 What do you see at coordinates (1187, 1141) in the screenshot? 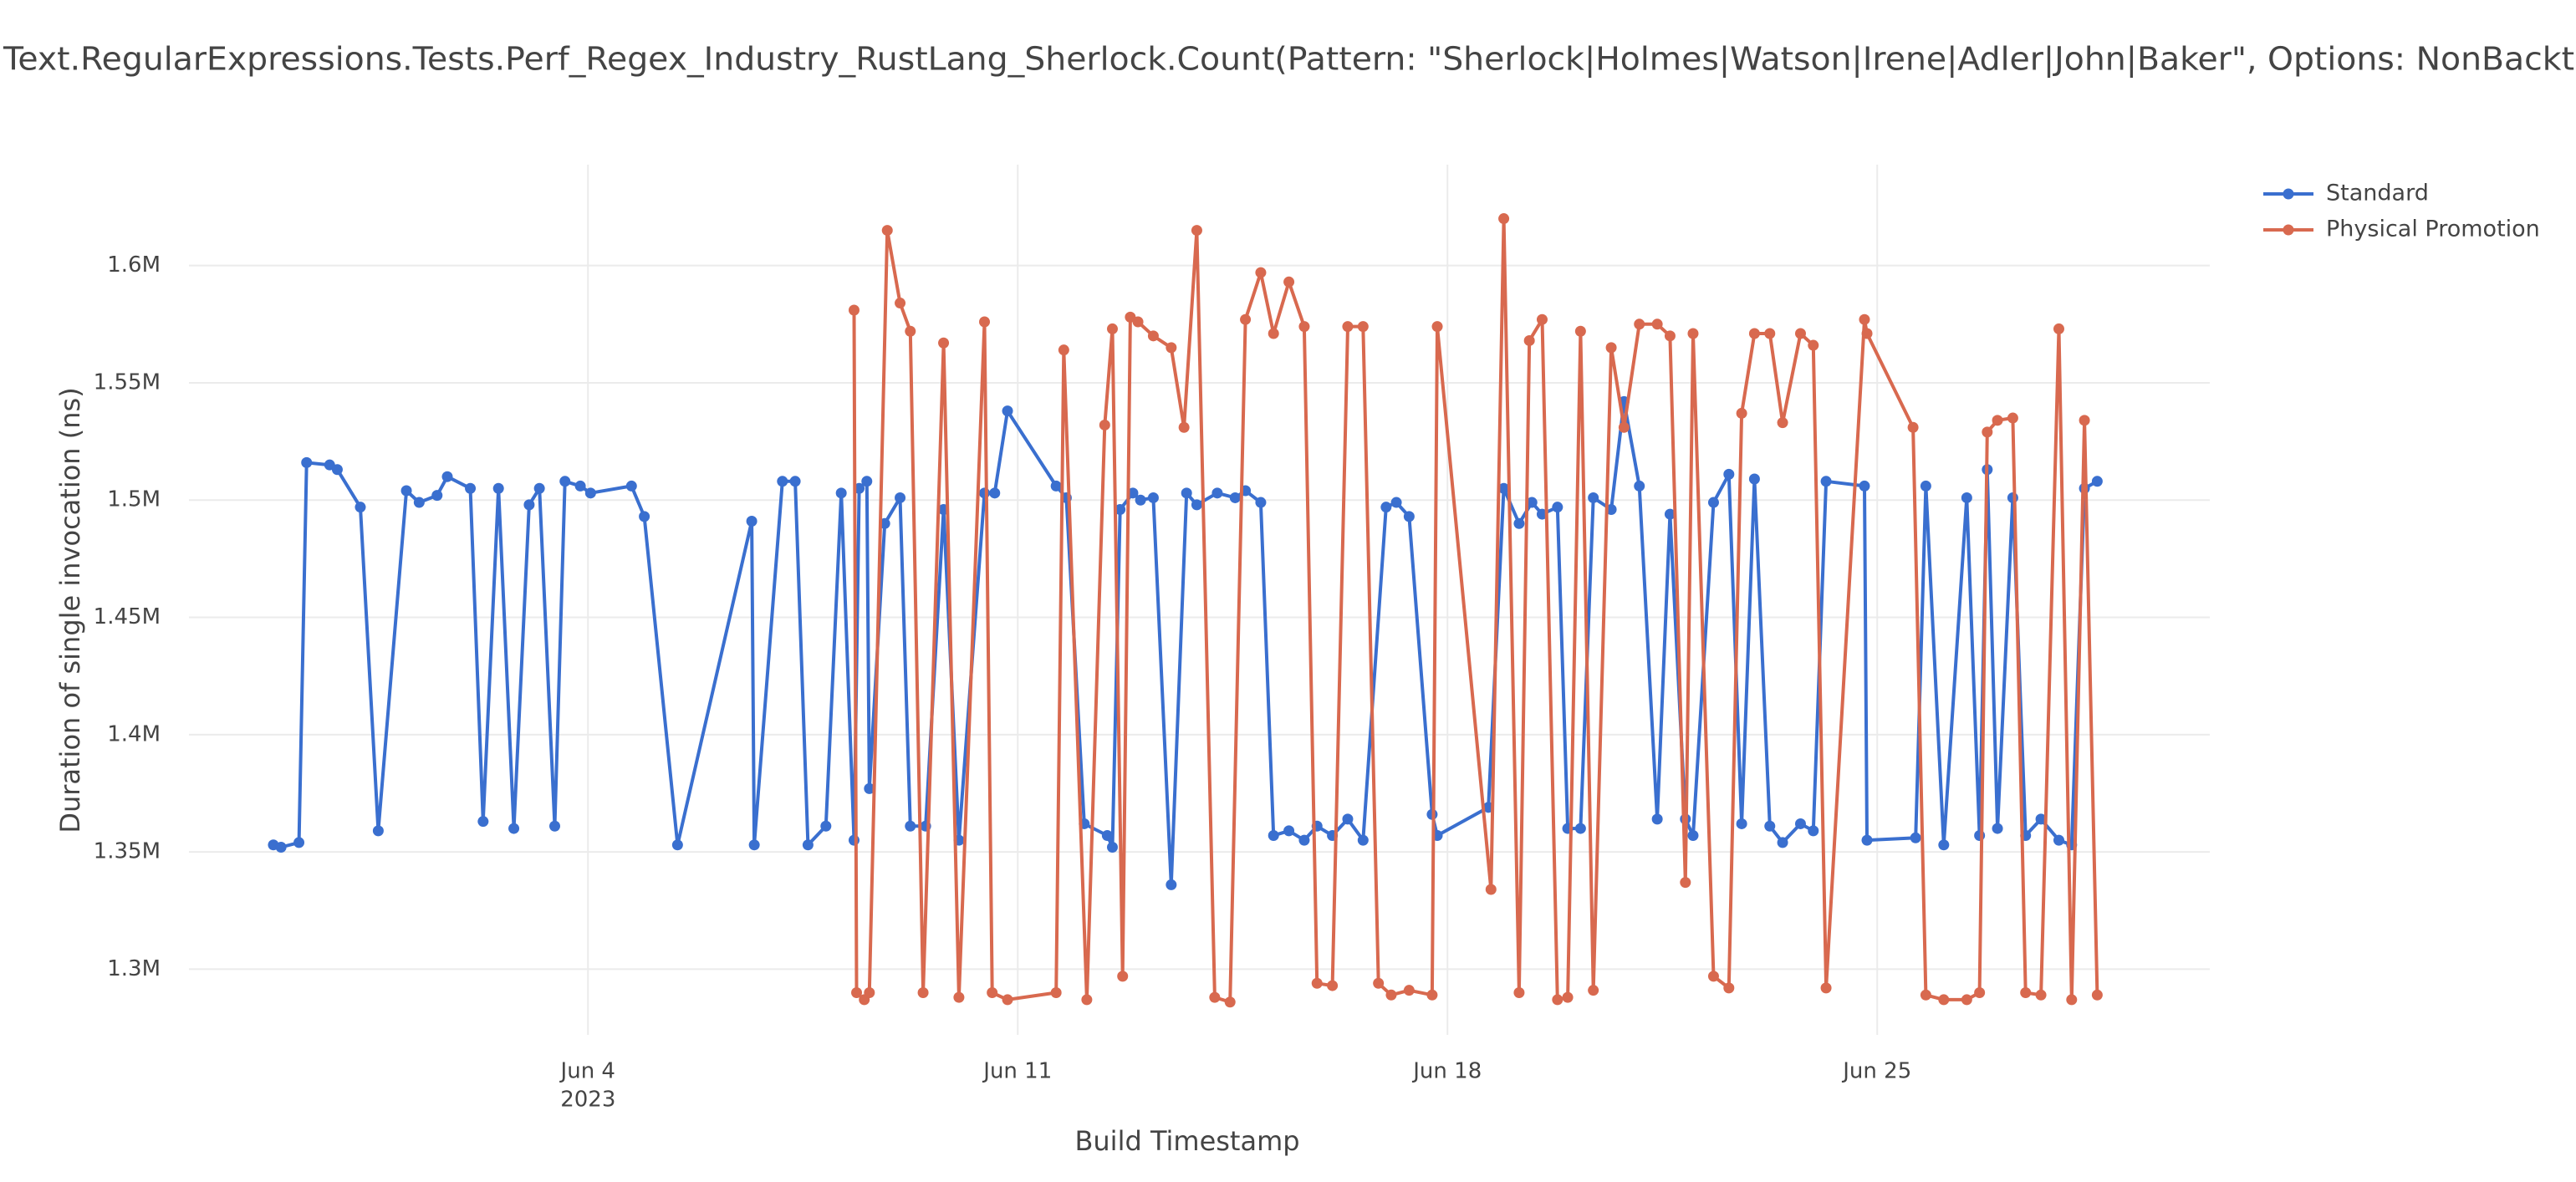
I see `x-axis-title: Build Timestamp` at bounding box center [1187, 1141].